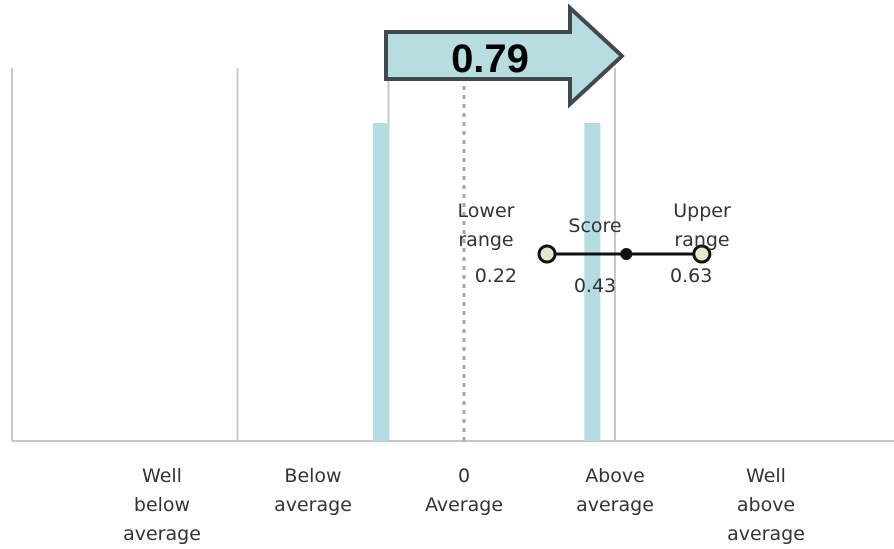  Describe the element at coordinates (486, 225) in the screenshot. I see `lower-range-label: Lower range` at that location.